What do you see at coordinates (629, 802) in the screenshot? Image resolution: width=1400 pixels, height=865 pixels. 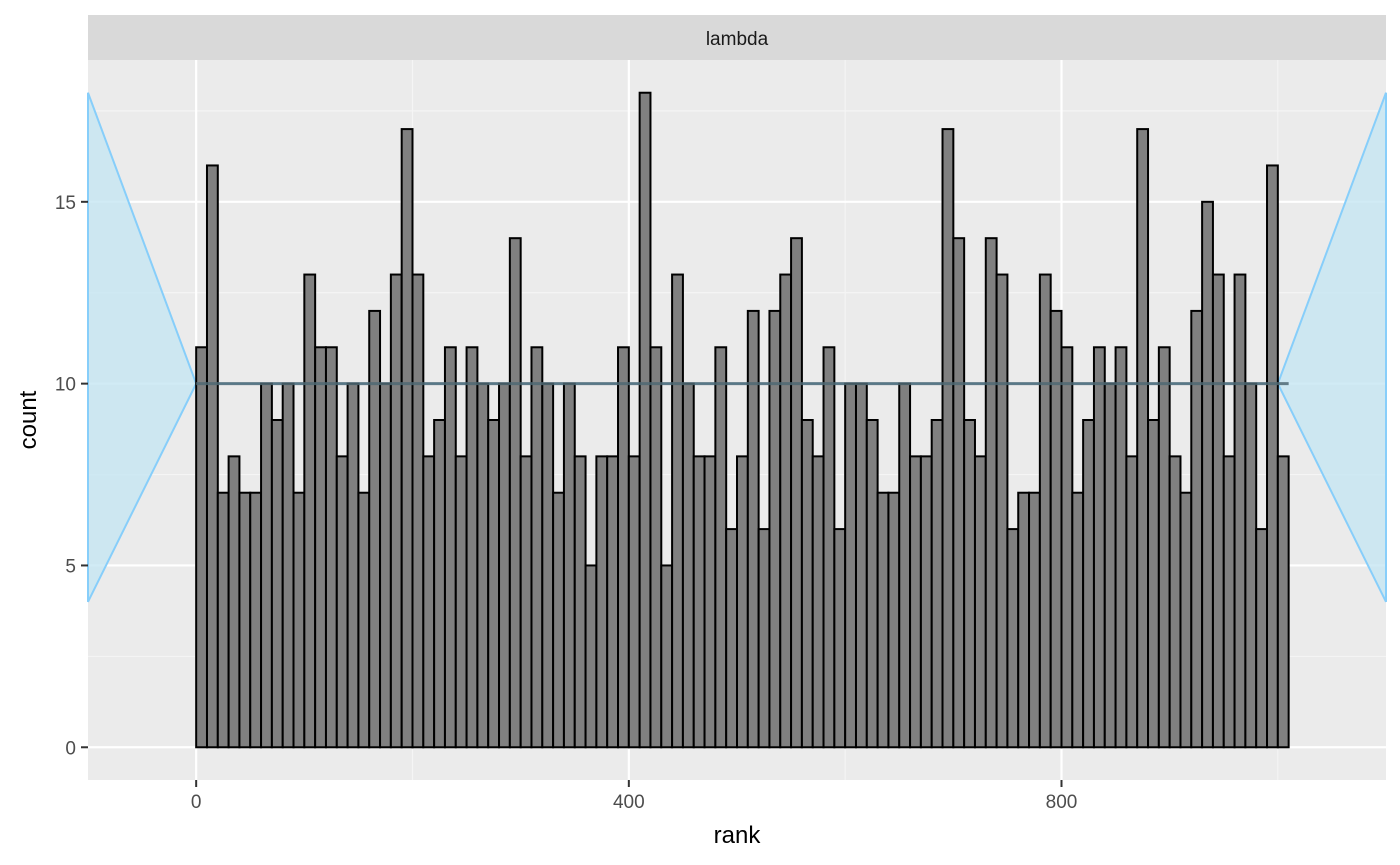 I see `x-tick-label: 400` at bounding box center [629, 802].